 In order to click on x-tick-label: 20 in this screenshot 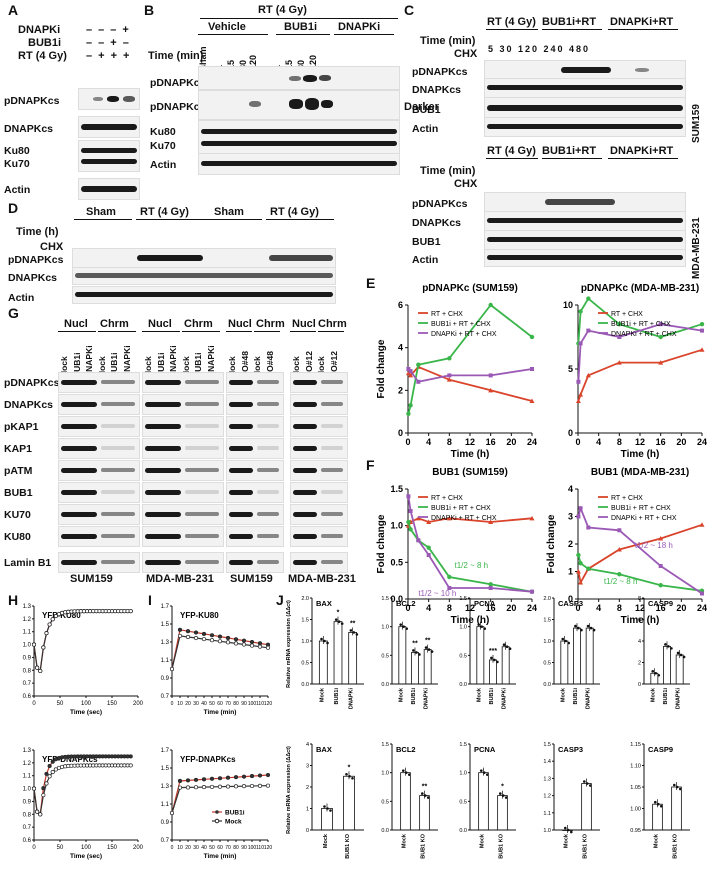, I will do `click(681, 608)`.